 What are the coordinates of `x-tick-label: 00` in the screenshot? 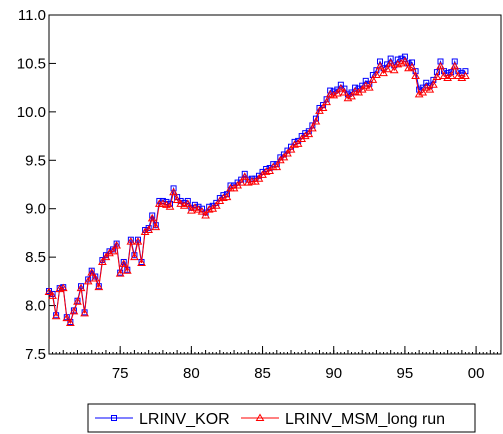 It's located at (476, 373).